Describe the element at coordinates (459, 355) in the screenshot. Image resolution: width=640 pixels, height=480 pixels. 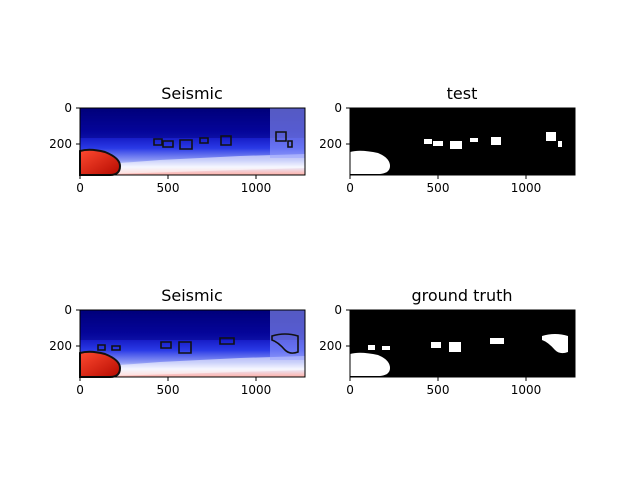
I see `mask-blobs-truth` at that location.